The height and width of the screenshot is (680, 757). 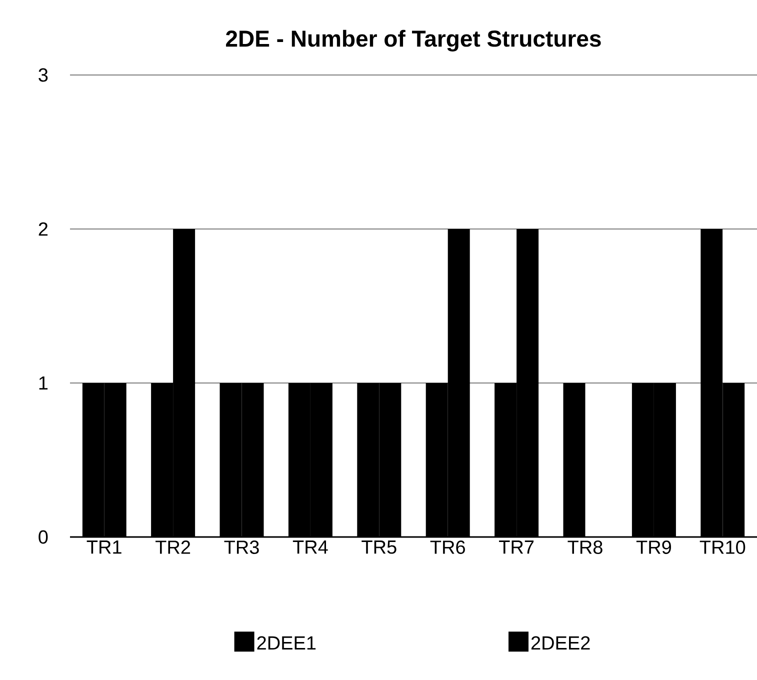 I want to click on x-tick-label: TR9, so click(x=653, y=547).